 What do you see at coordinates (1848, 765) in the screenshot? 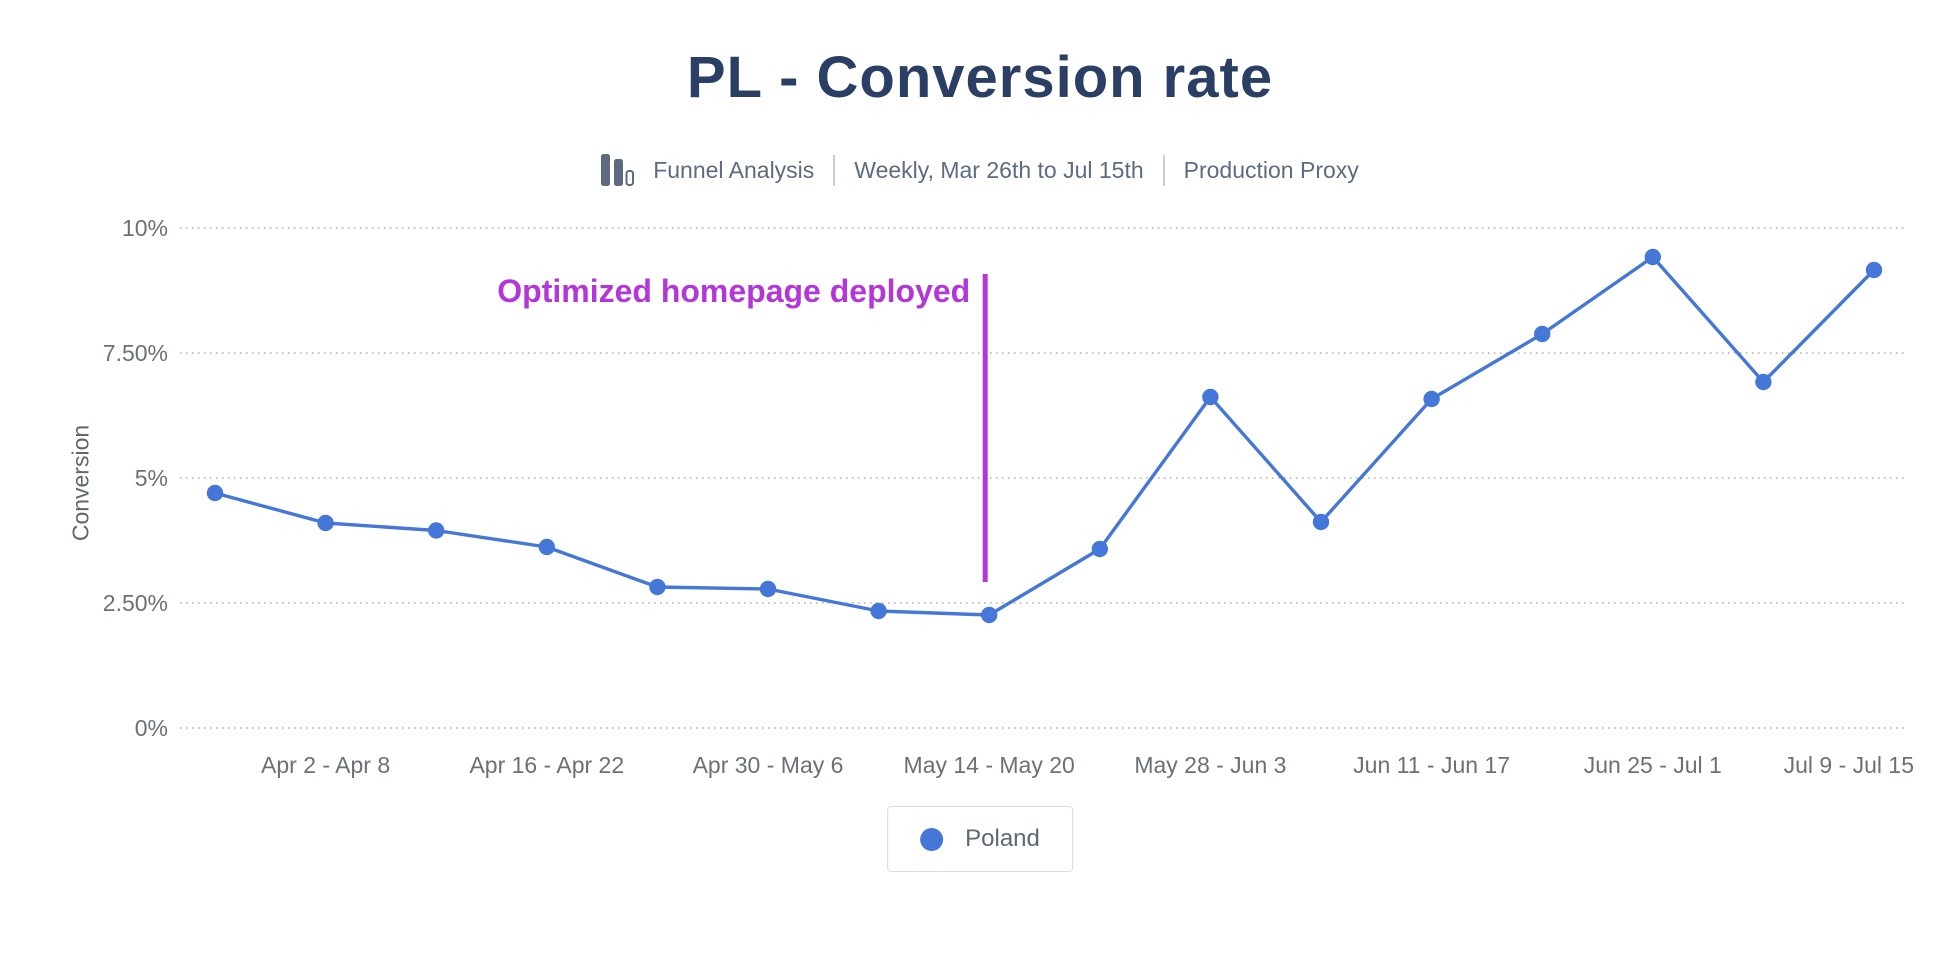
I see `x-tick-label: Jul 9 - Jul 15` at bounding box center [1848, 765].